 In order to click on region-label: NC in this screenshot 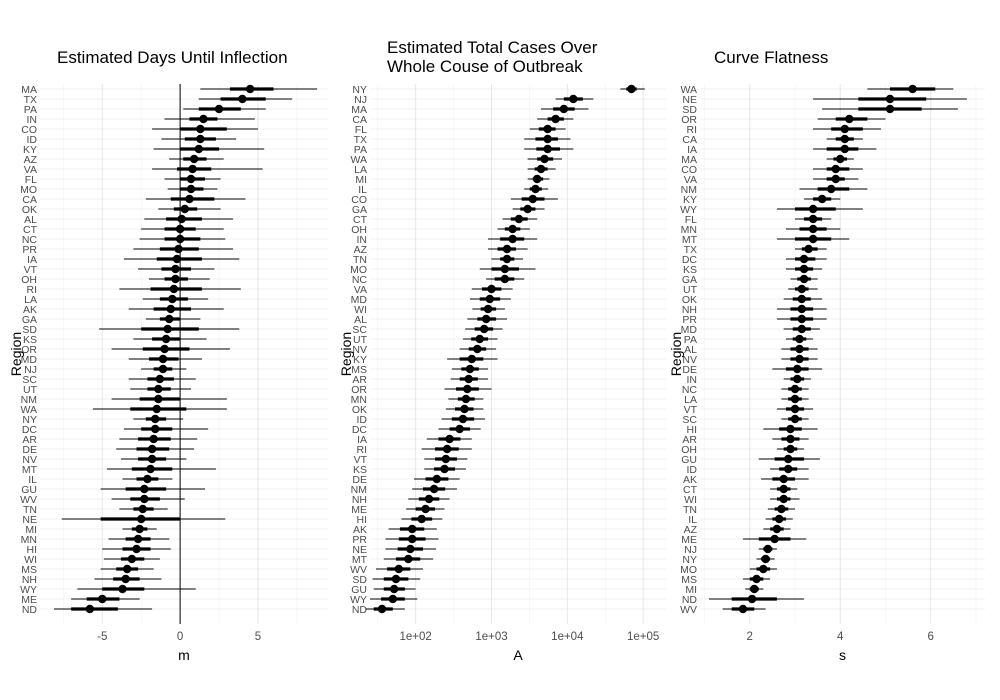, I will do `click(690, 390)`.